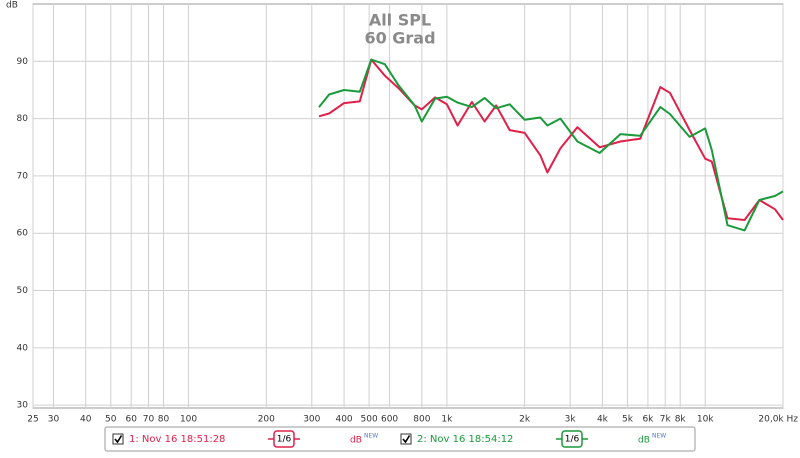 This screenshot has width=800, height=458. I want to click on chart-title: All SPL, so click(400, 20).